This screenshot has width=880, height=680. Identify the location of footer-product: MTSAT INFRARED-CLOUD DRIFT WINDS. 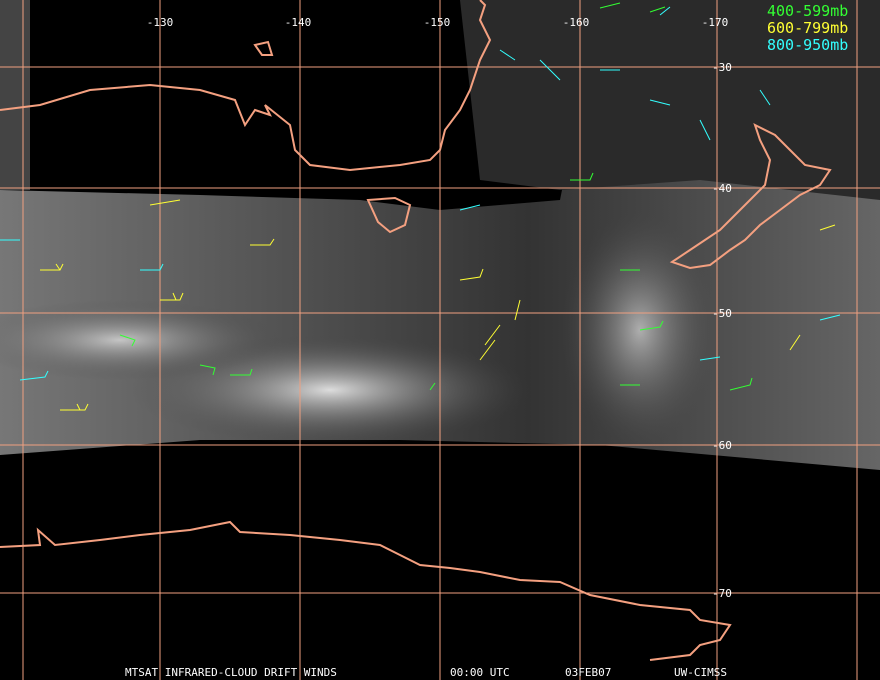
(231, 672).